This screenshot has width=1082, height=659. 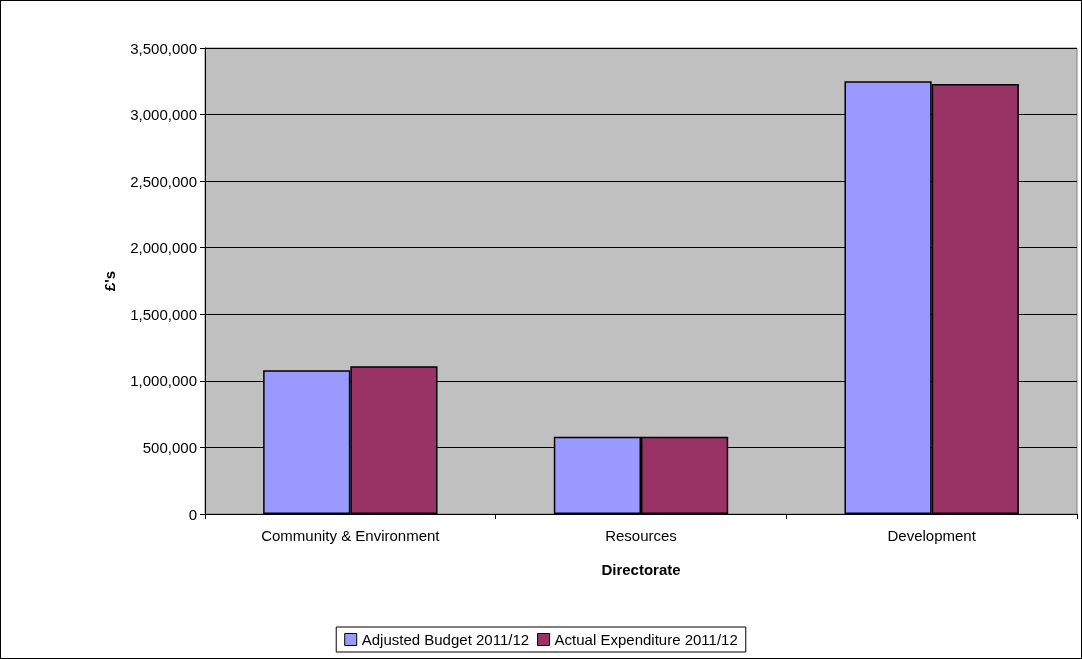 I want to click on x-tick-label: Community & Environment, so click(x=351, y=535).